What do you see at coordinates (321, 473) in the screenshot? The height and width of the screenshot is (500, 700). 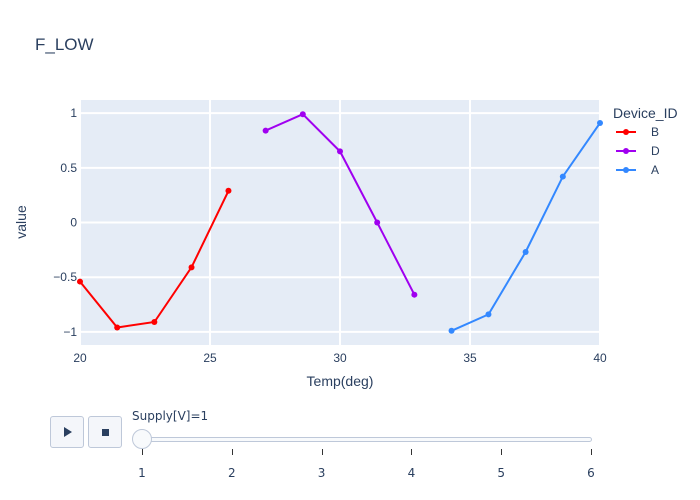 I see `slider-step-label: 3` at bounding box center [321, 473].